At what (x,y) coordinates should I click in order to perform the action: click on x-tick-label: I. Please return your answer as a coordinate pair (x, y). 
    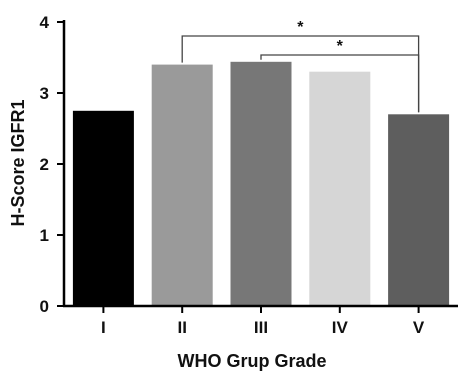
    Looking at the image, I should click on (103, 327).